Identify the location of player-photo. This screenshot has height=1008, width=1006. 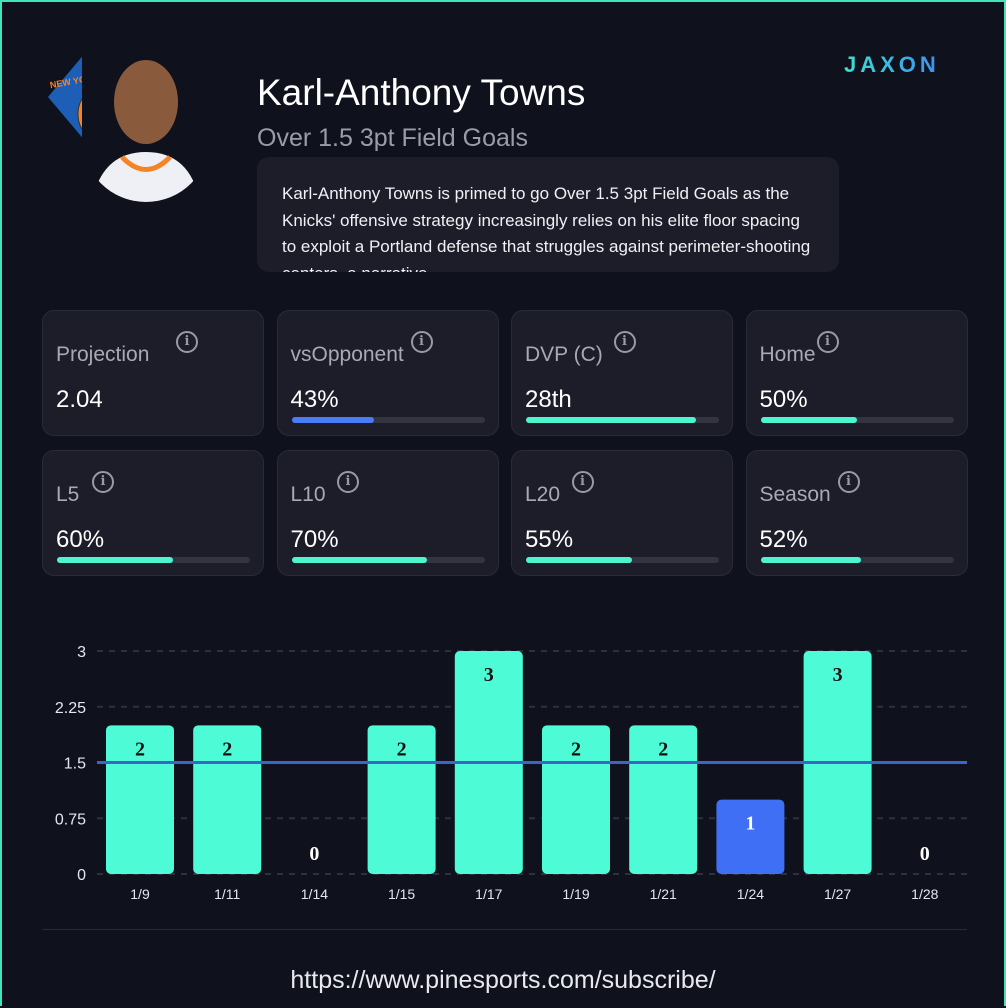
(146, 122).